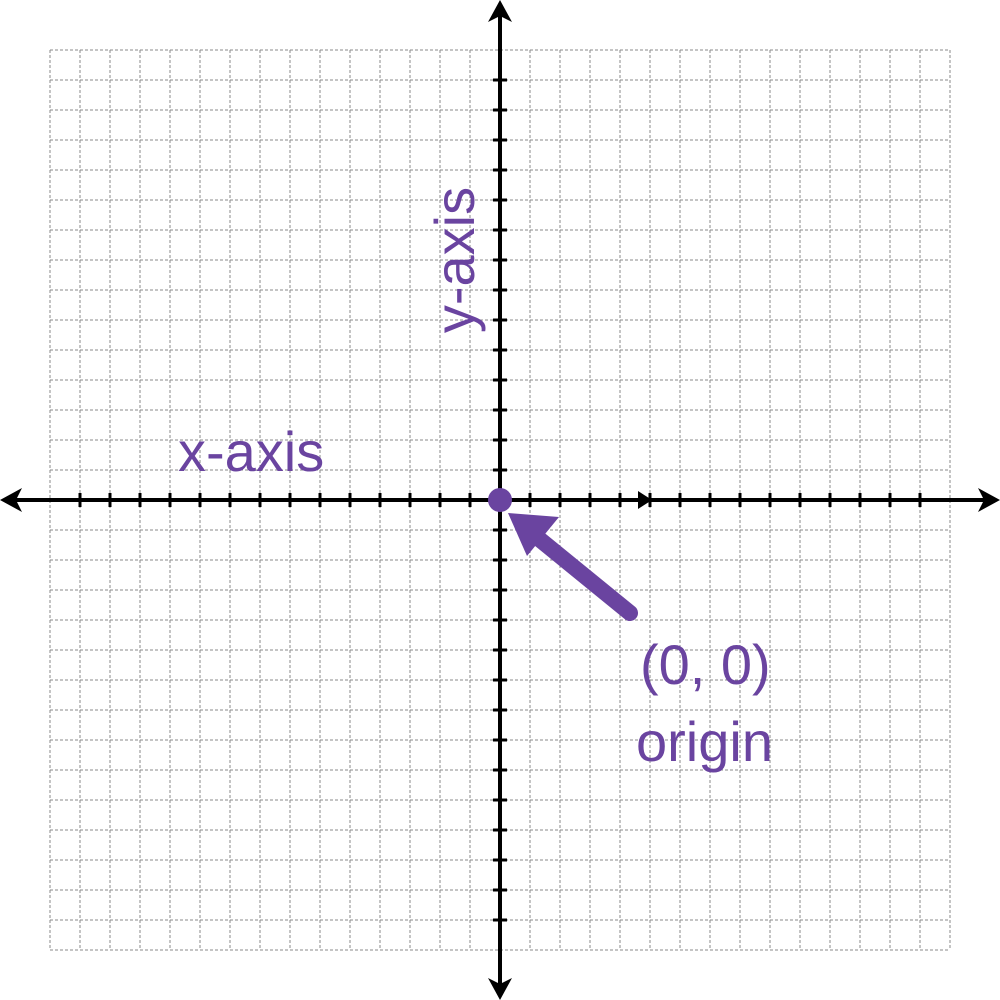 The height and width of the screenshot is (1000, 1000). Describe the element at coordinates (584, 575) in the screenshot. I see `origin-arrow-shaft` at that location.